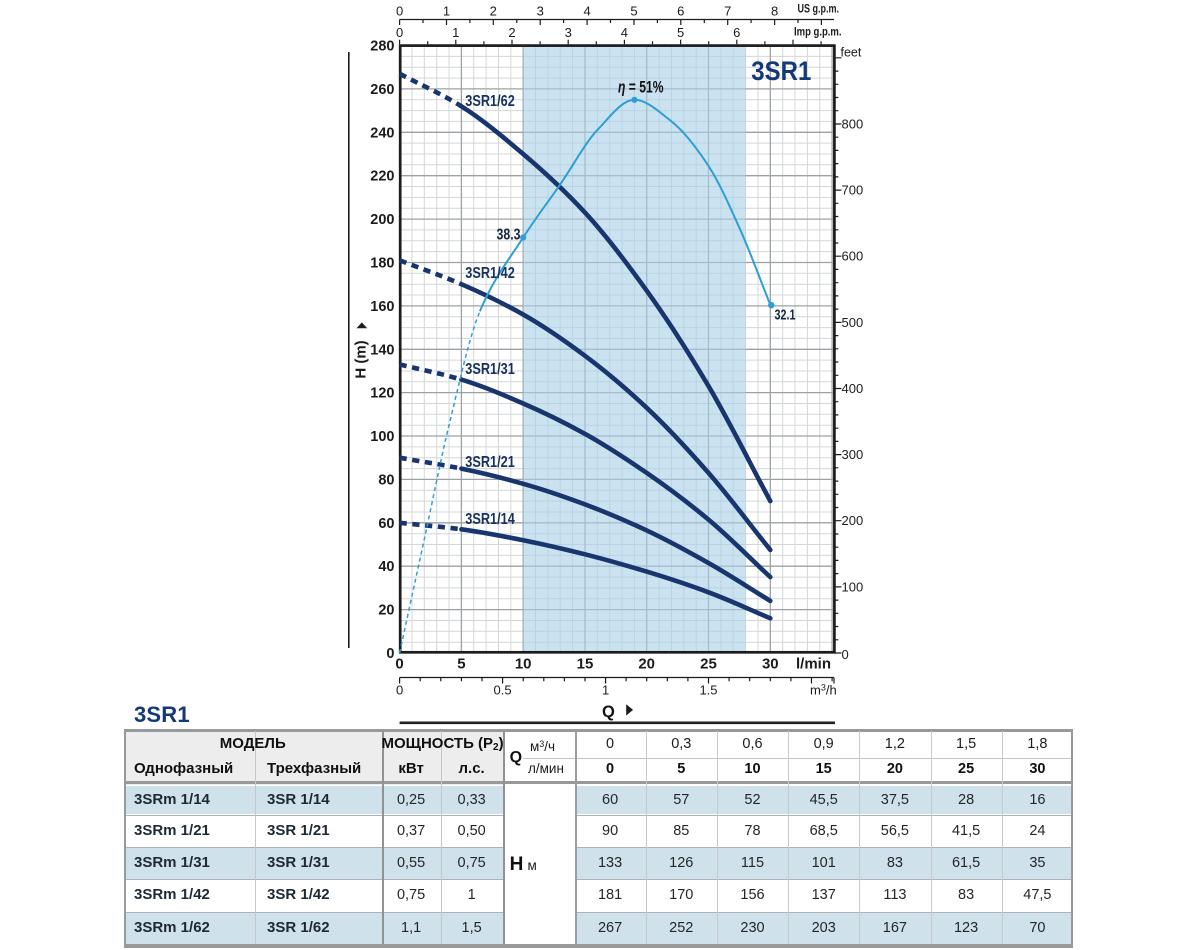  Describe the element at coordinates (382, 47) in the screenshot. I see `svg-text: 280` at that location.